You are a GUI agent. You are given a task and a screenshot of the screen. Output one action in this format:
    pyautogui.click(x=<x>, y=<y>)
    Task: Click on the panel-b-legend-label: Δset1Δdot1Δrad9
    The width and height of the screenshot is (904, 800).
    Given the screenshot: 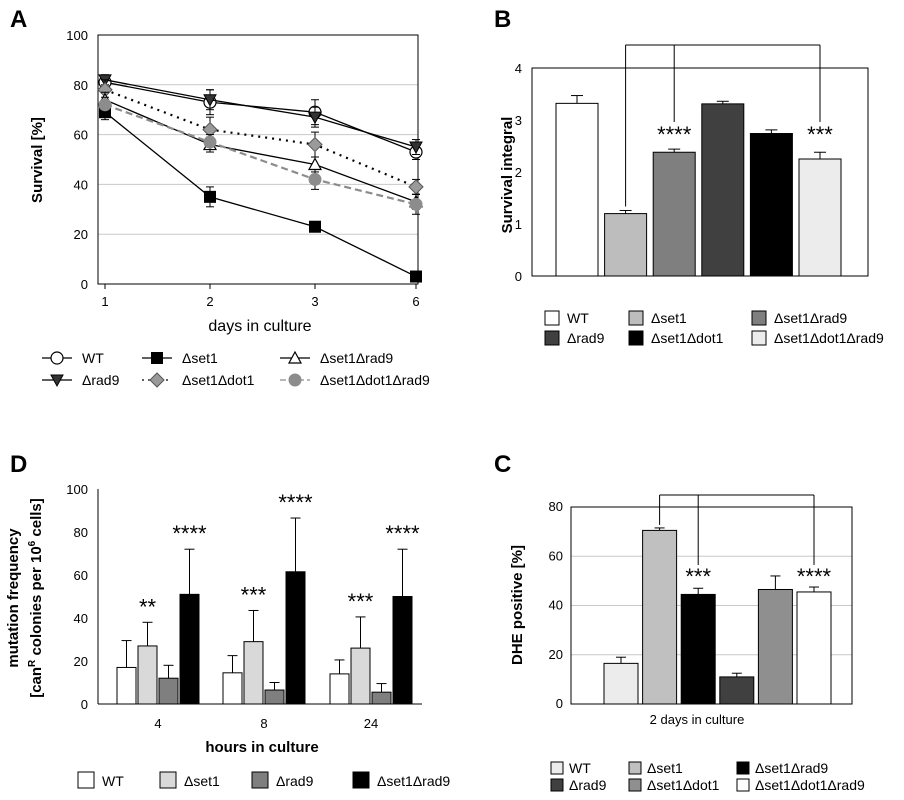 What is the action you would take?
    pyautogui.click(x=829, y=338)
    